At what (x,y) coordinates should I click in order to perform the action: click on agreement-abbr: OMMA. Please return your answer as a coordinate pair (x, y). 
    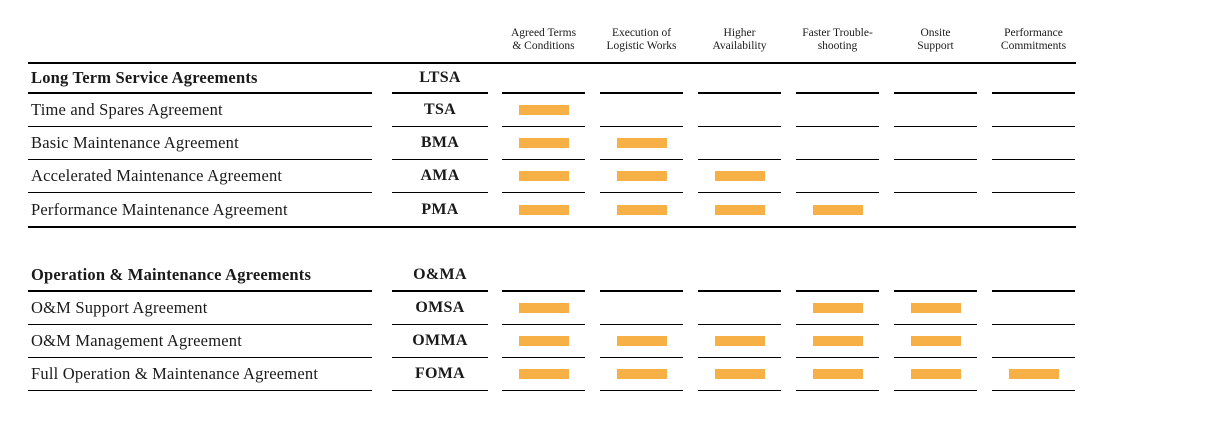
    Looking at the image, I should click on (440, 340).